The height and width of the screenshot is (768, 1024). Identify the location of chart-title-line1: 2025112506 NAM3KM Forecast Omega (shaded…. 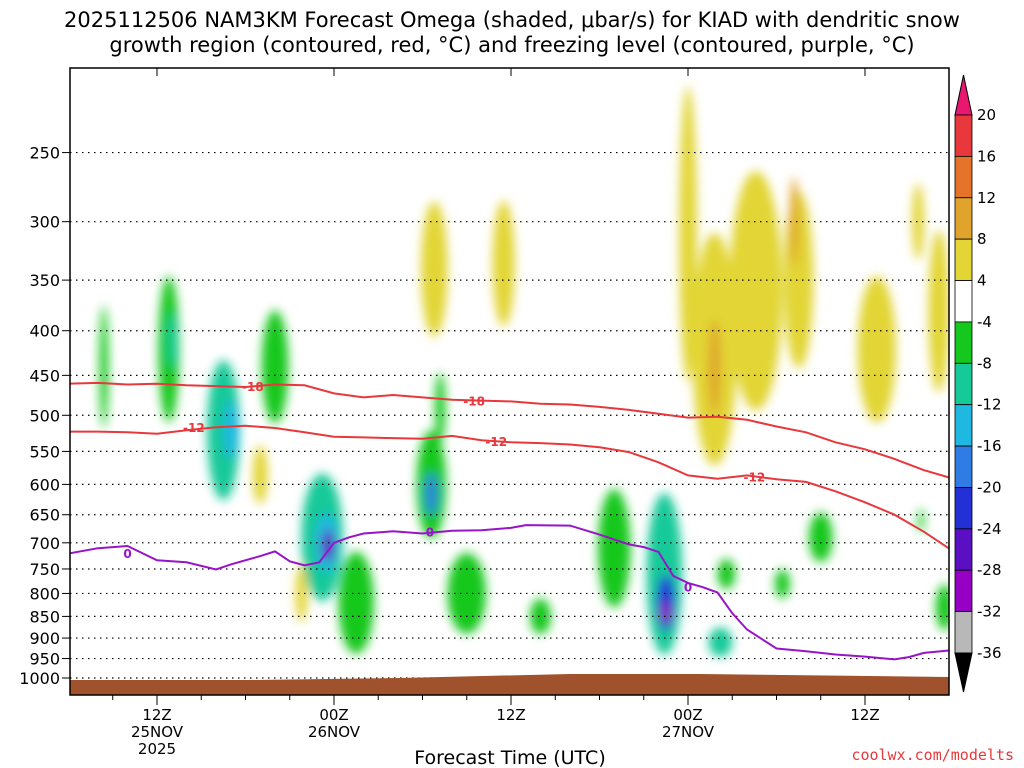
(512, 20).